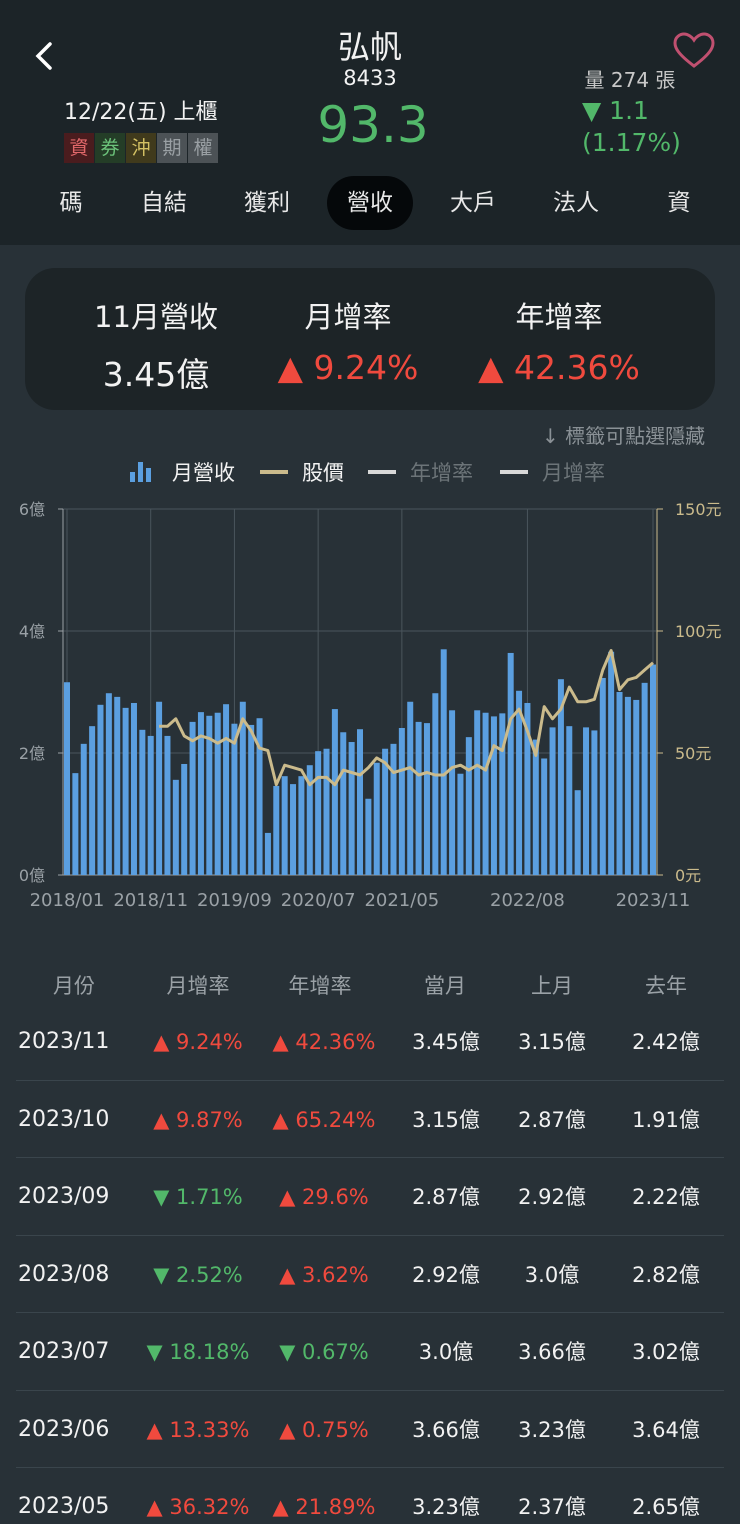 This screenshot has width=740, height=1524. What do you see at coordinates (694, 51) in the screenshot?
I see `favorite-button` at bounding box center [694, 51].